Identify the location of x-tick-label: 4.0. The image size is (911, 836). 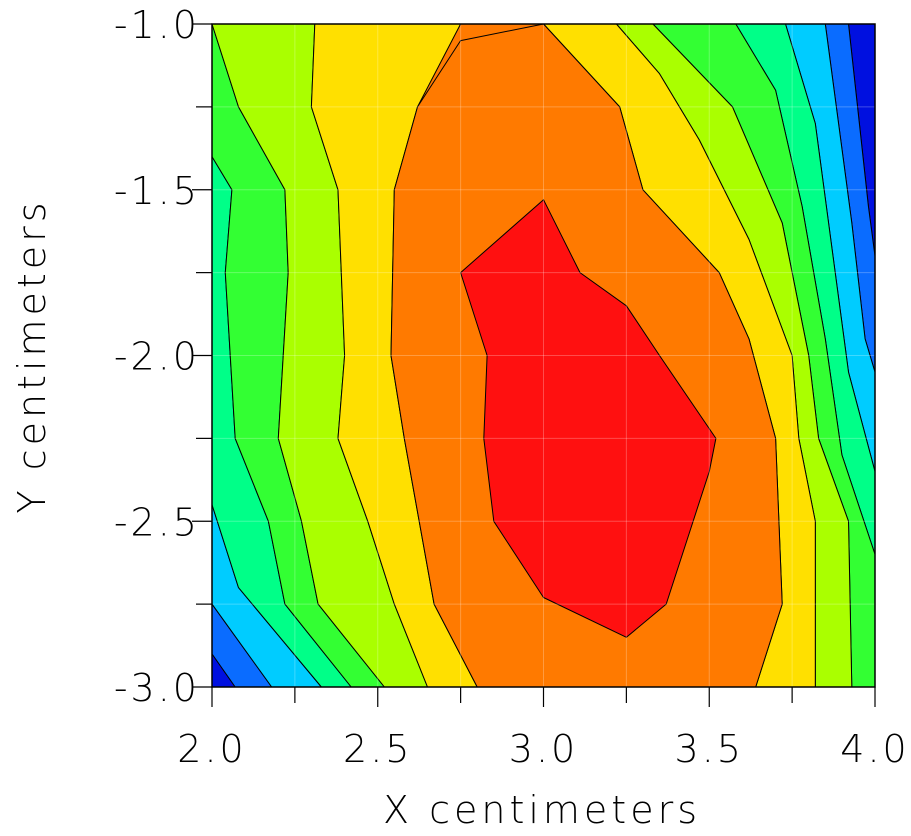
(874, 749).